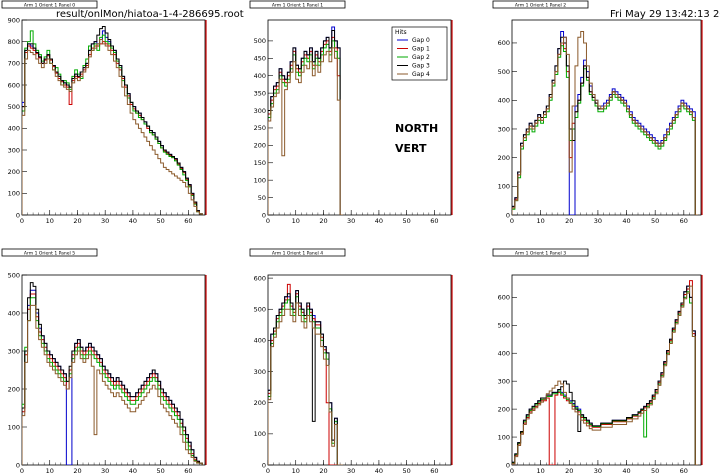  I want to click on panel-title: Arm 1 Orient 1 Panel 1, so click(297, 5).